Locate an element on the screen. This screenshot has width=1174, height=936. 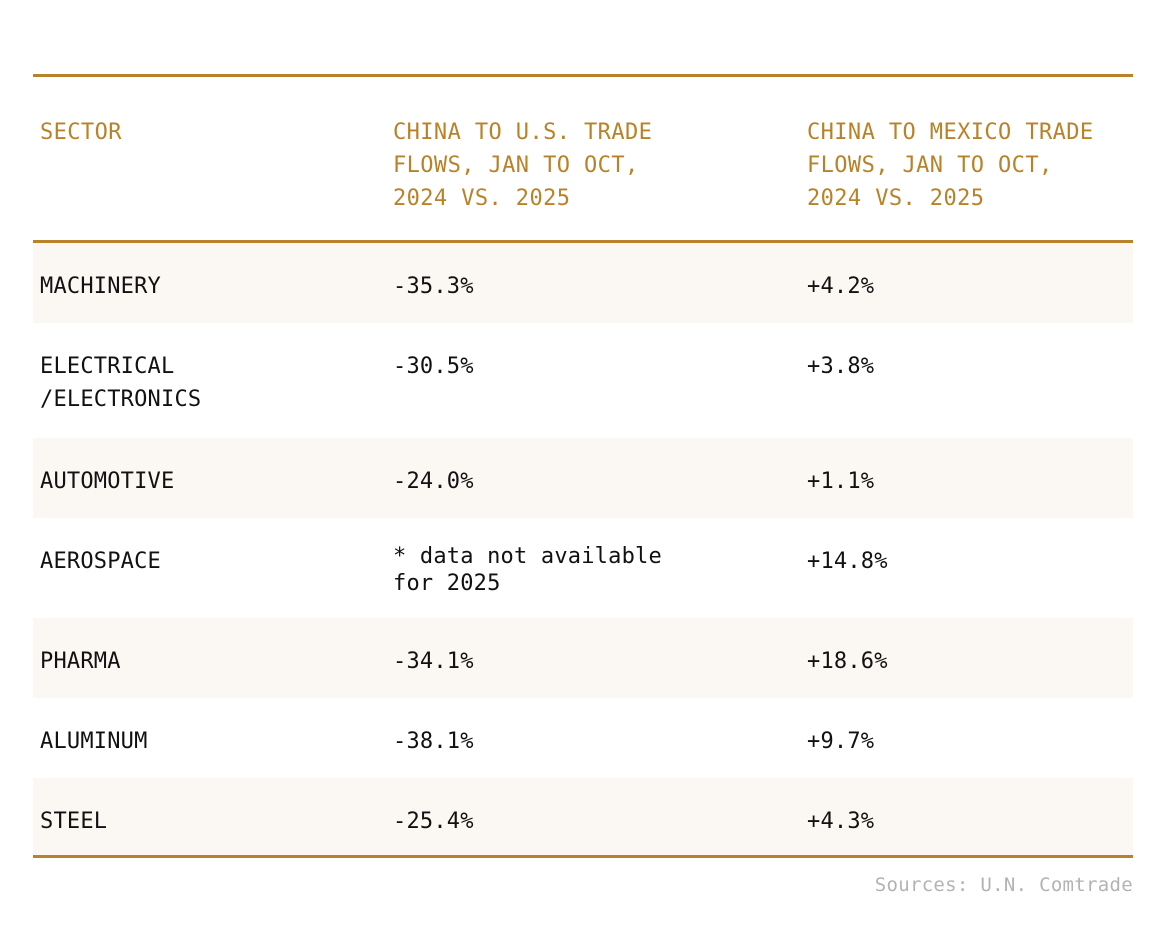
cell-sector: STEEL is located at coordinates (74, 821).